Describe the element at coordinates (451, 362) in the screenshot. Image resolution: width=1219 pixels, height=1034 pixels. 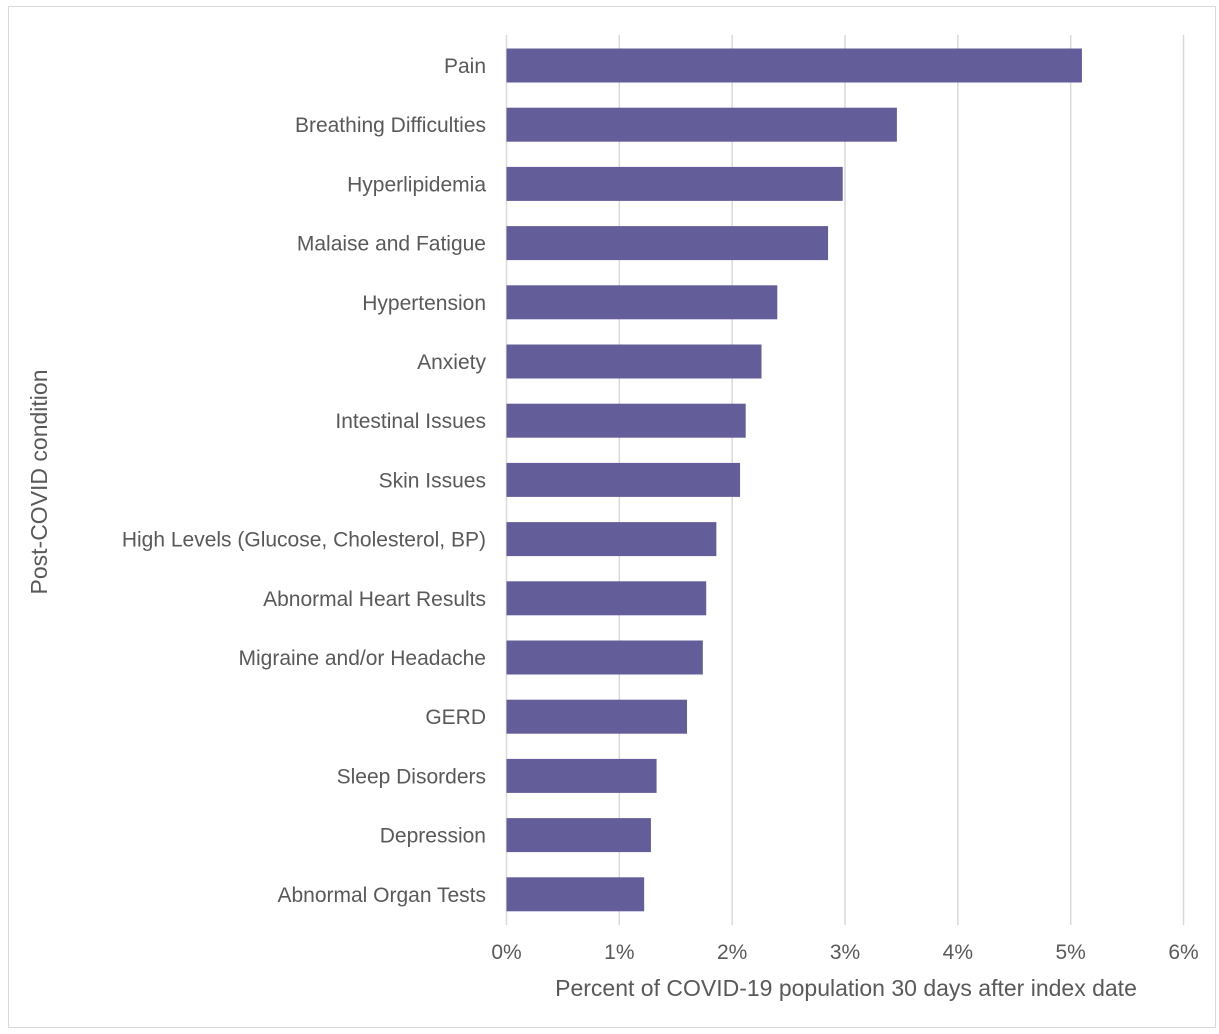
I see `category-label: Anxiety` at that location.